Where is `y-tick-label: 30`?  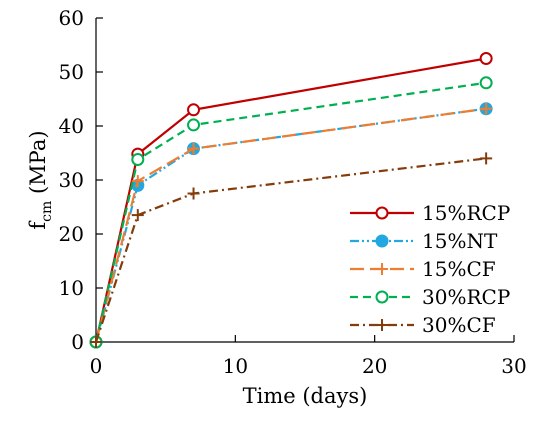 y-tick-label: 30 is located at coordinates (71, 180).